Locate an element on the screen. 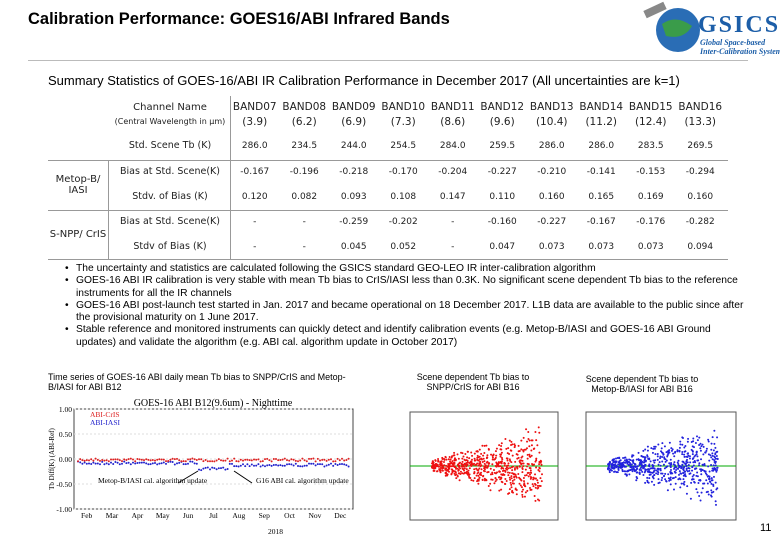  group-name: S-NPP/ CrIS is located at coordinates (78, 235).